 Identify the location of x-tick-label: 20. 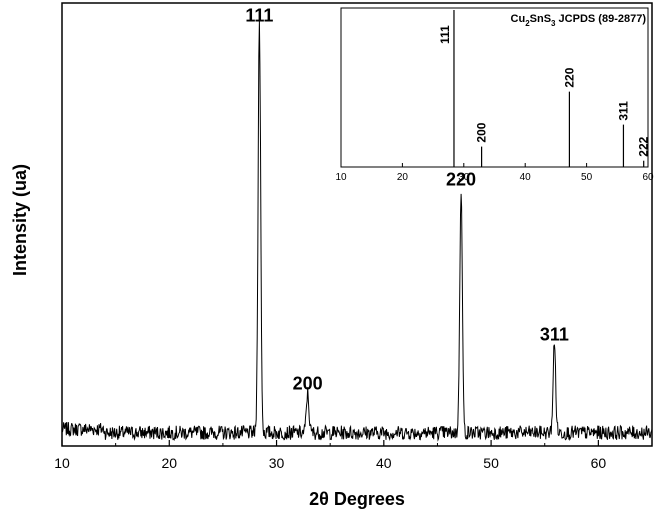
(169, 463).